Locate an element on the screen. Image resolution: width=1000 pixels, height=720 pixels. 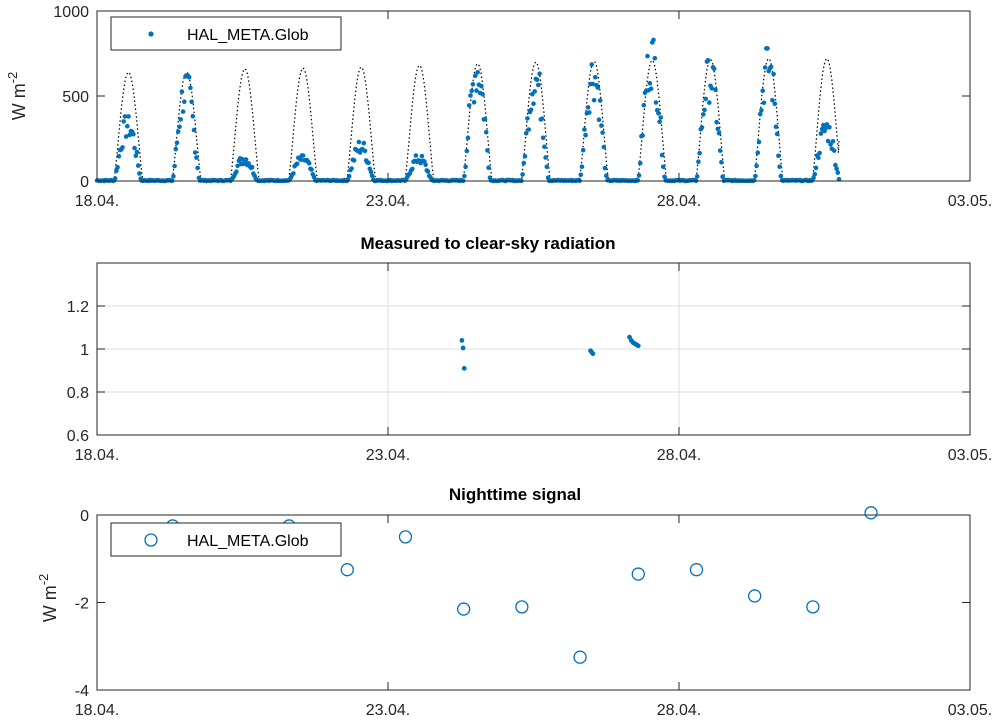
y-tick-label: 1.2 is located at coordinates (78, 307).